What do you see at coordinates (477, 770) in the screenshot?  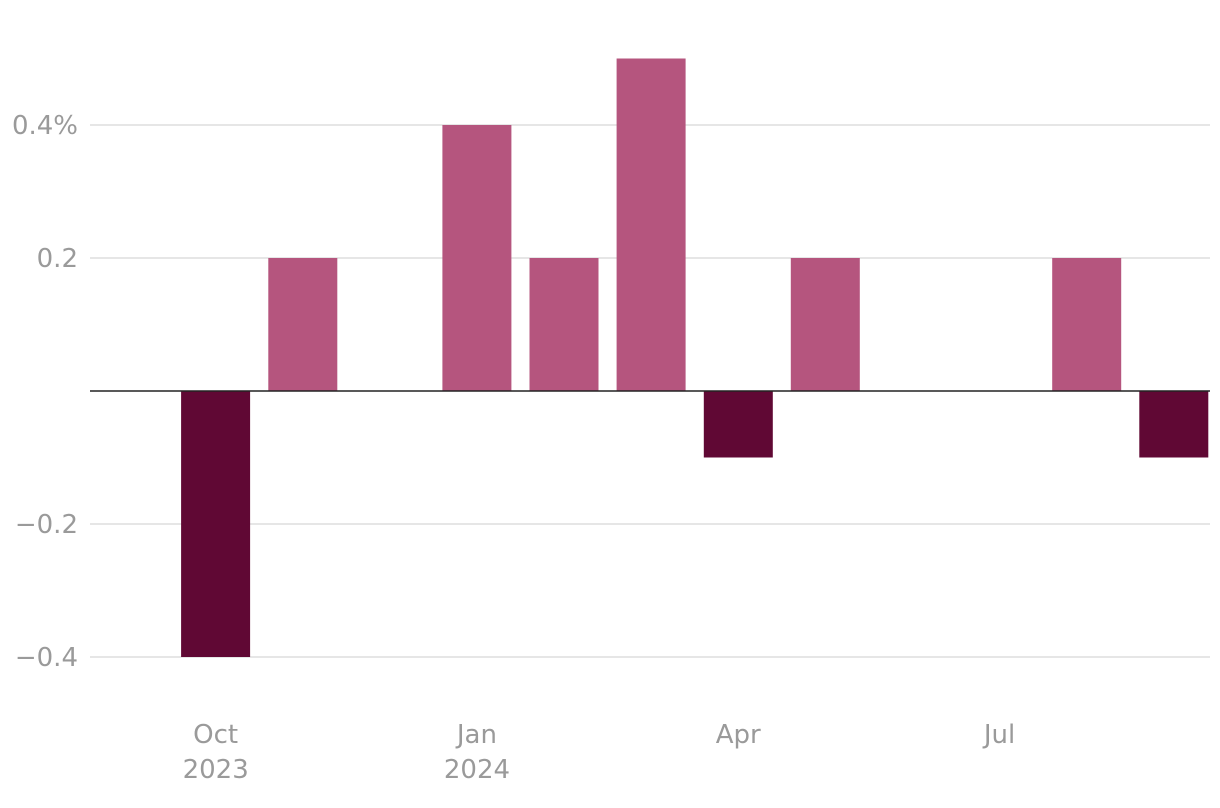 I see `x-tick-year-label: 2024` at bounding box center [477, 770].